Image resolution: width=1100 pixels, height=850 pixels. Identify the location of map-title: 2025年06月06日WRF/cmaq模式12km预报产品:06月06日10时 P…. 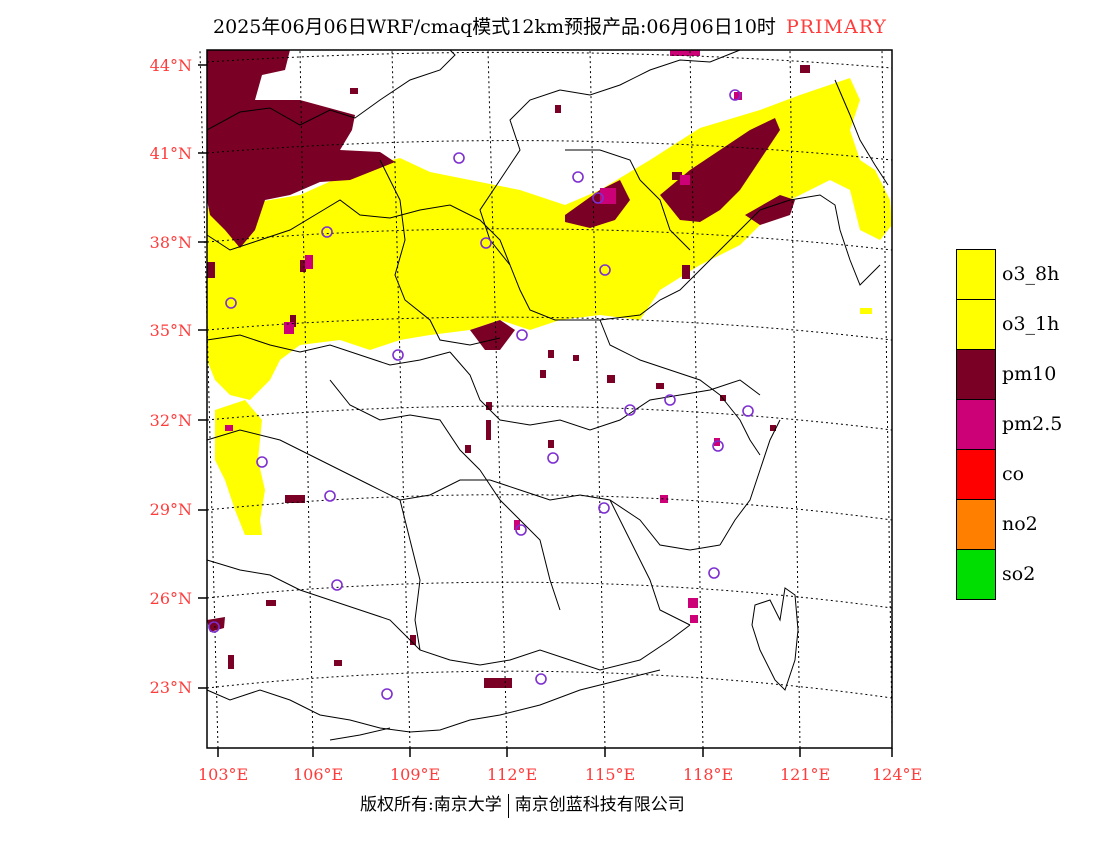
(550, 25).